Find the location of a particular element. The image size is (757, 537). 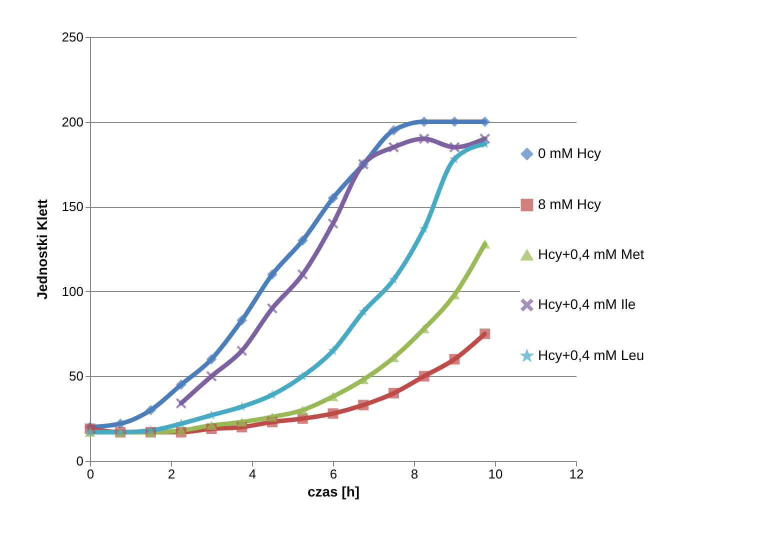

legend-label: Hcy+0,4 mM Ile is located at coordinates (587, 304).